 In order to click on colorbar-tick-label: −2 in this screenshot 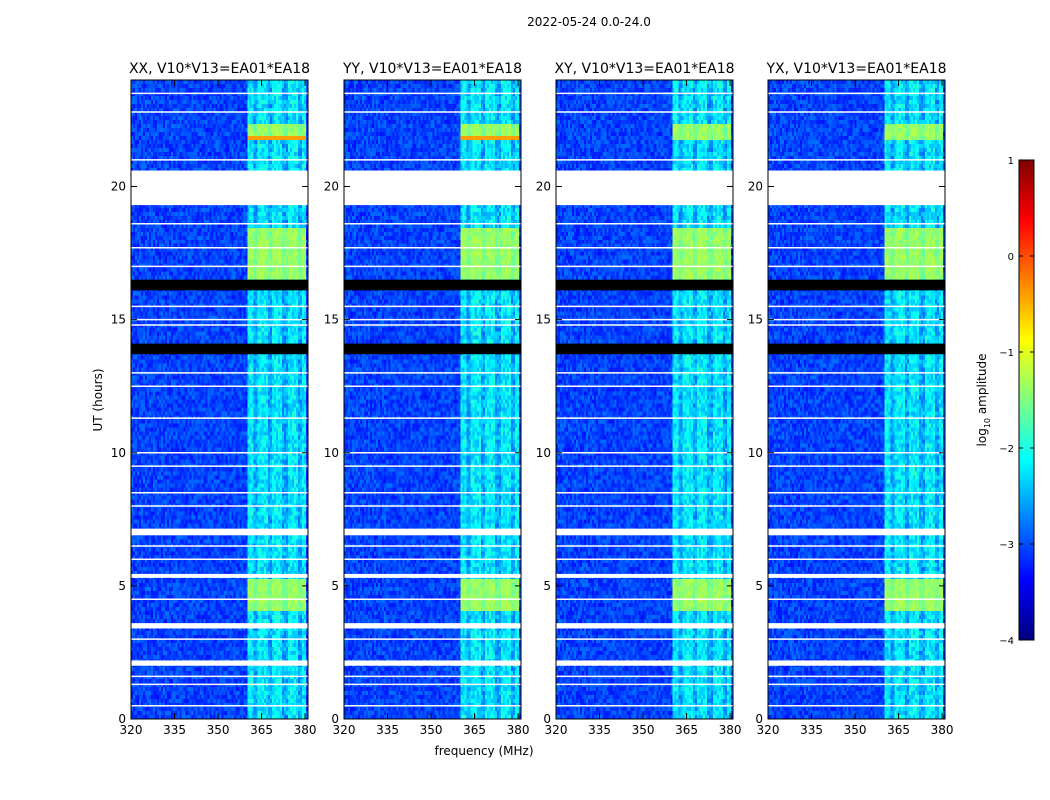, I will do `click(1006, 449)`.